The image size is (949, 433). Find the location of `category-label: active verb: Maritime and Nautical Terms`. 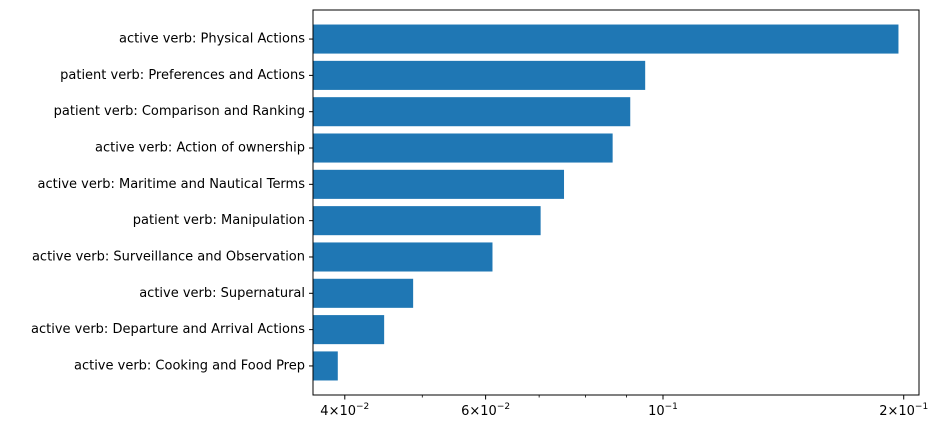

category-label: active verb: Maritime and Nautical Terms is located at coordinates (172, 184).